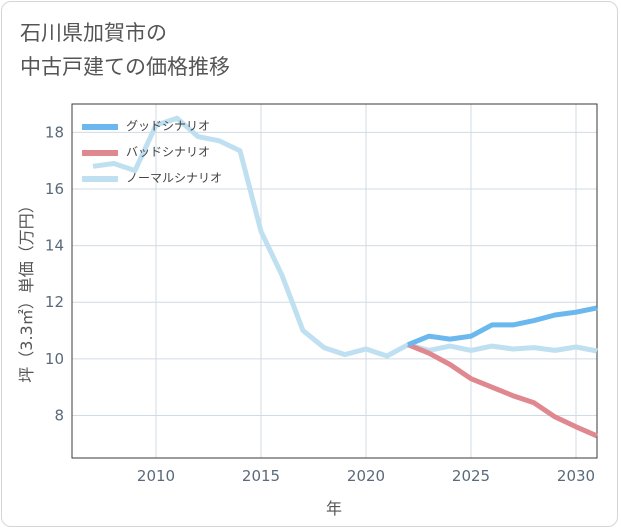 The image size is (621, 530). Describe the element at coordinates (366, 476) in the screenshot. I see `x-tick-label: 2020` at that location.